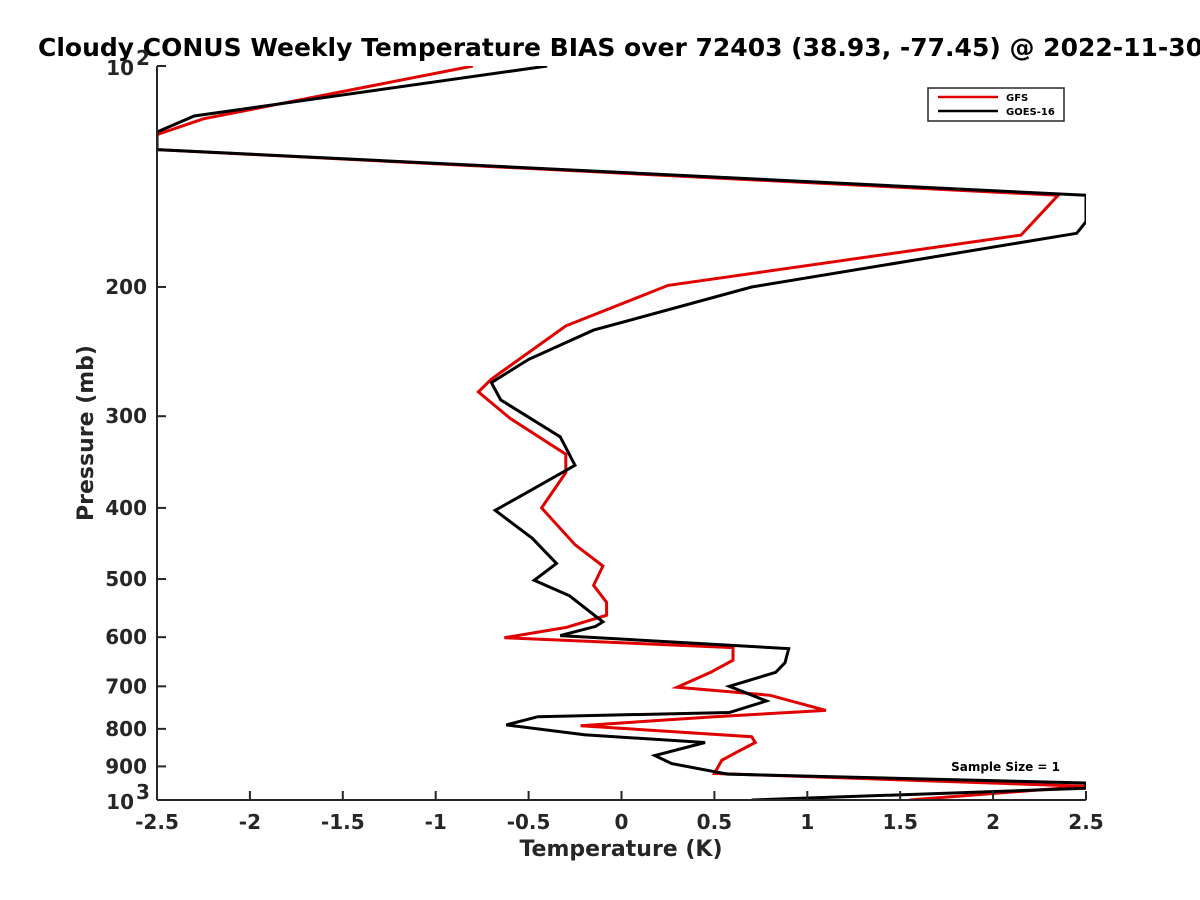 Image resolution: width=1200 pixels, height=900 pixels. What do you see at coordinates (993, 822) in the screenshot?
I see `x-tick-label: 2` at bounding box center [993, 822].